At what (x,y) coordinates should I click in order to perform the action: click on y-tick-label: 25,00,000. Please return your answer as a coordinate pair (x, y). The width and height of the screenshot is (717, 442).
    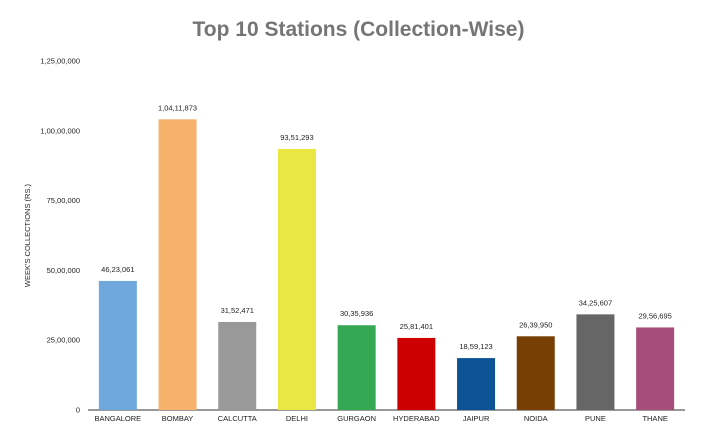
    Looking at the image, I should click on (63, 340).